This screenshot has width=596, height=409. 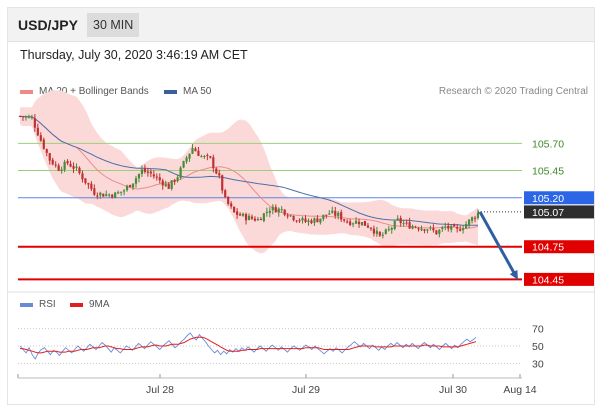 What do you see at coordinates (26, 91) in the screenshot?
I see `ma20-swatch` at bounding box center [26, 91].